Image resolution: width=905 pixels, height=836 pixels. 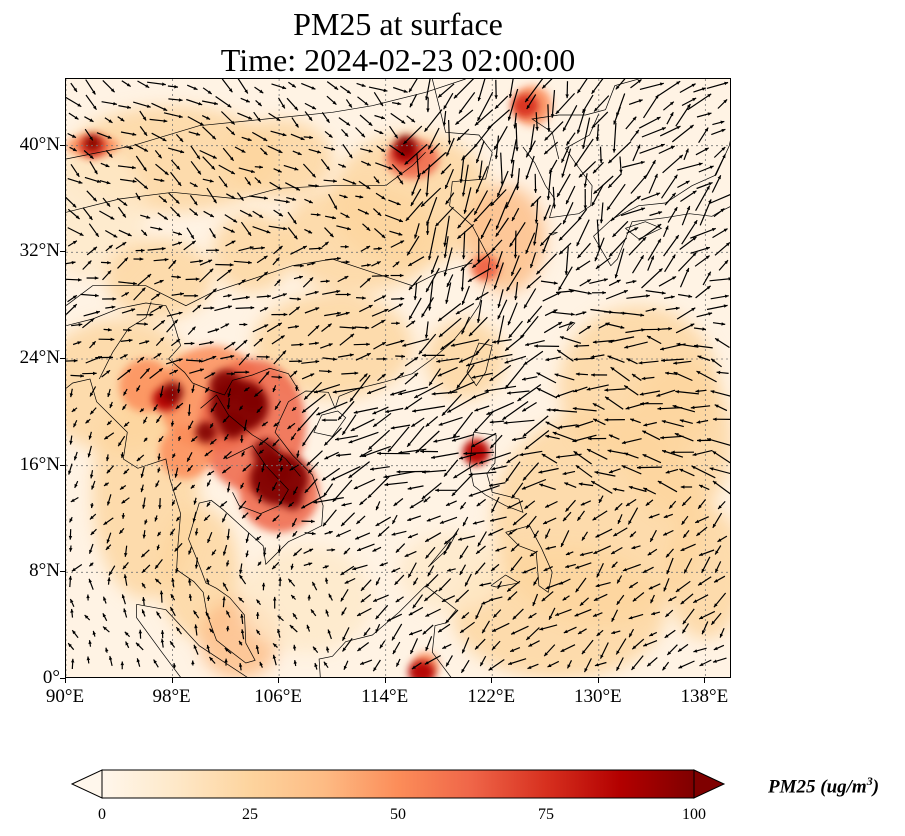 What do you see at coordinates (44, 571) in the screenshot?
I see `y-tick-label: 8°N` at bounding box center [44, 571].